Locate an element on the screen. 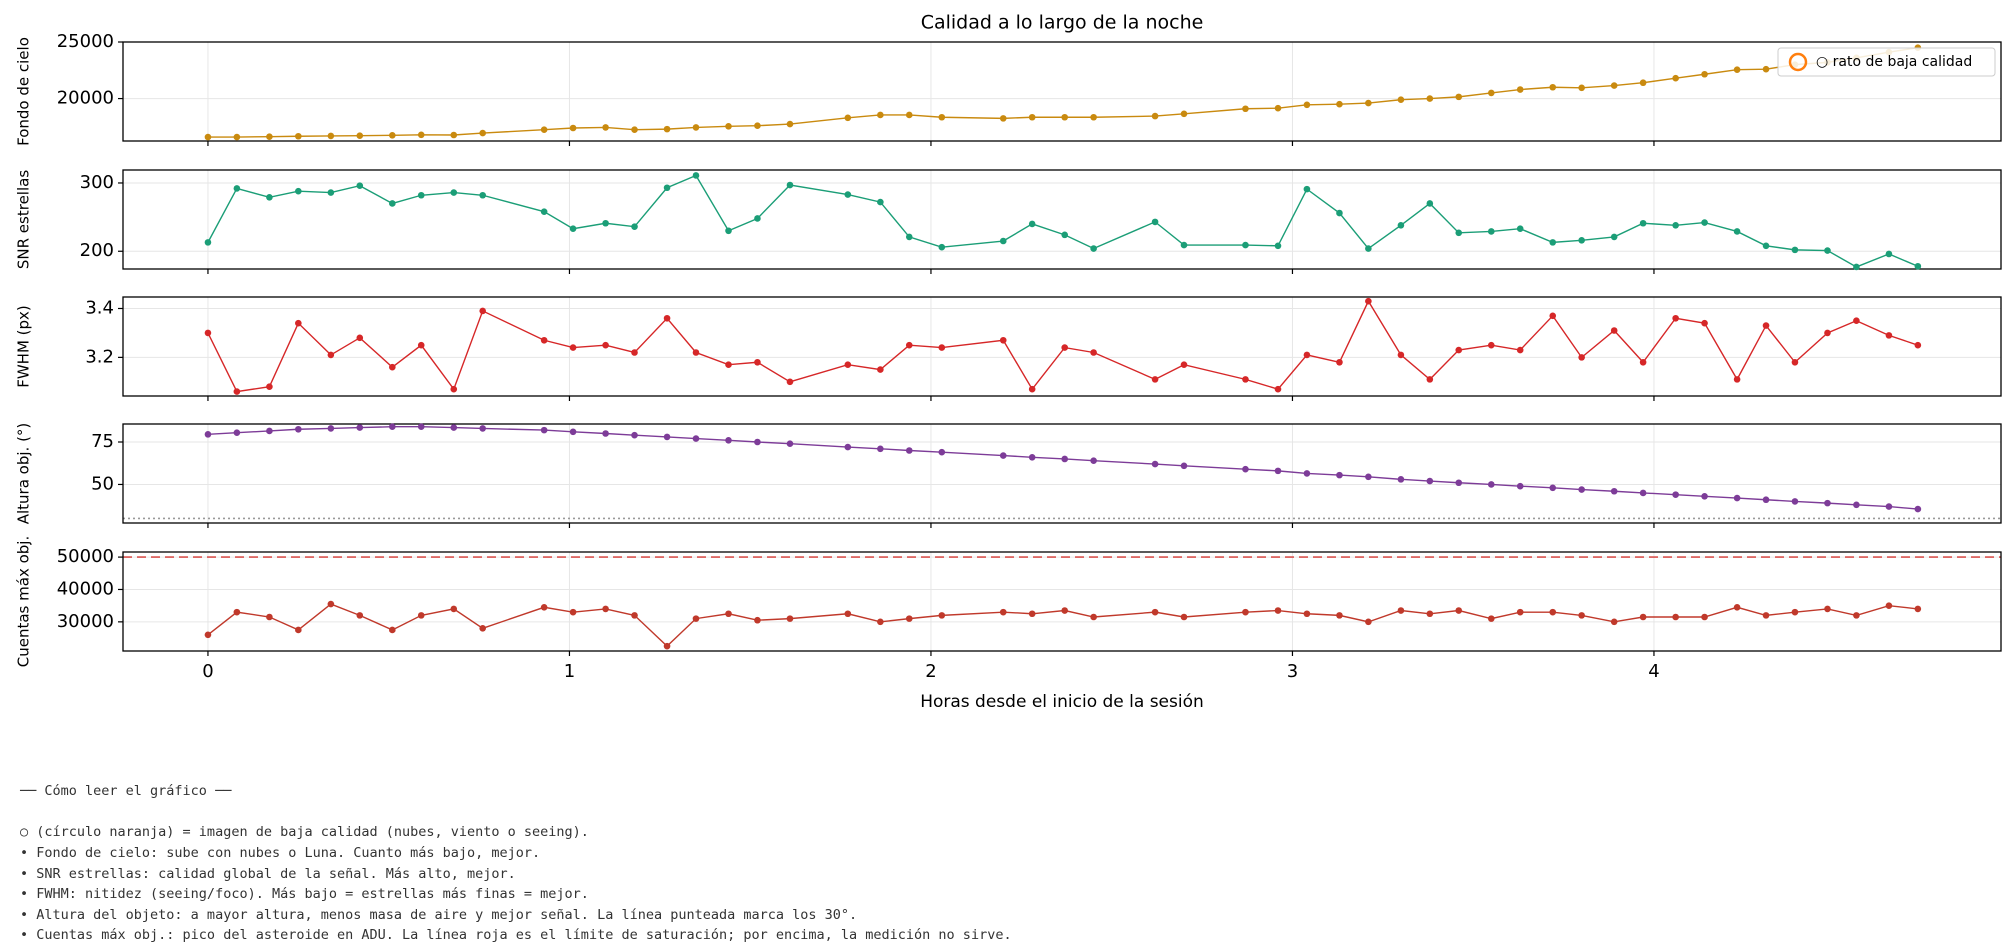 The image size is (2016, 946). y-tick-label: 3.4 is located at coordinates (99, 307).